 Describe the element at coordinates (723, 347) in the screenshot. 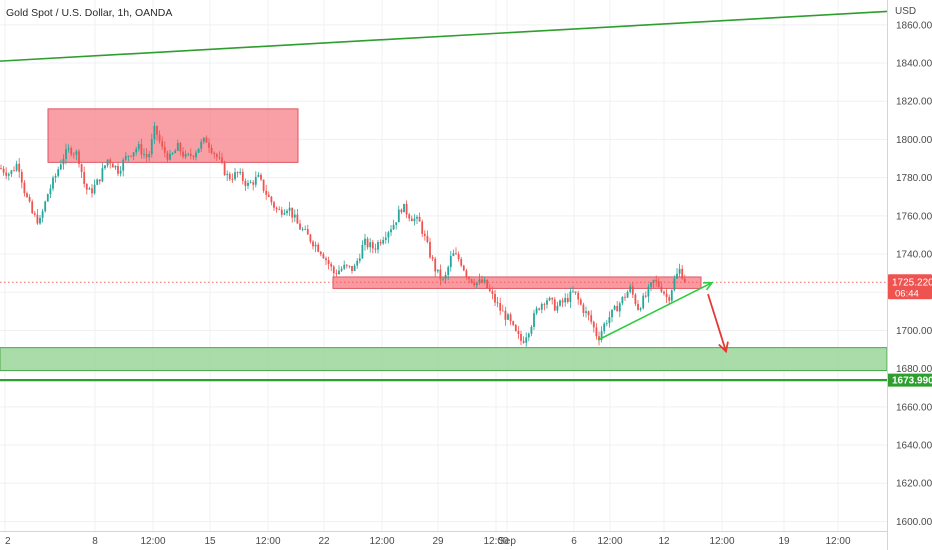

I see `projection-arrowhead` at that location.